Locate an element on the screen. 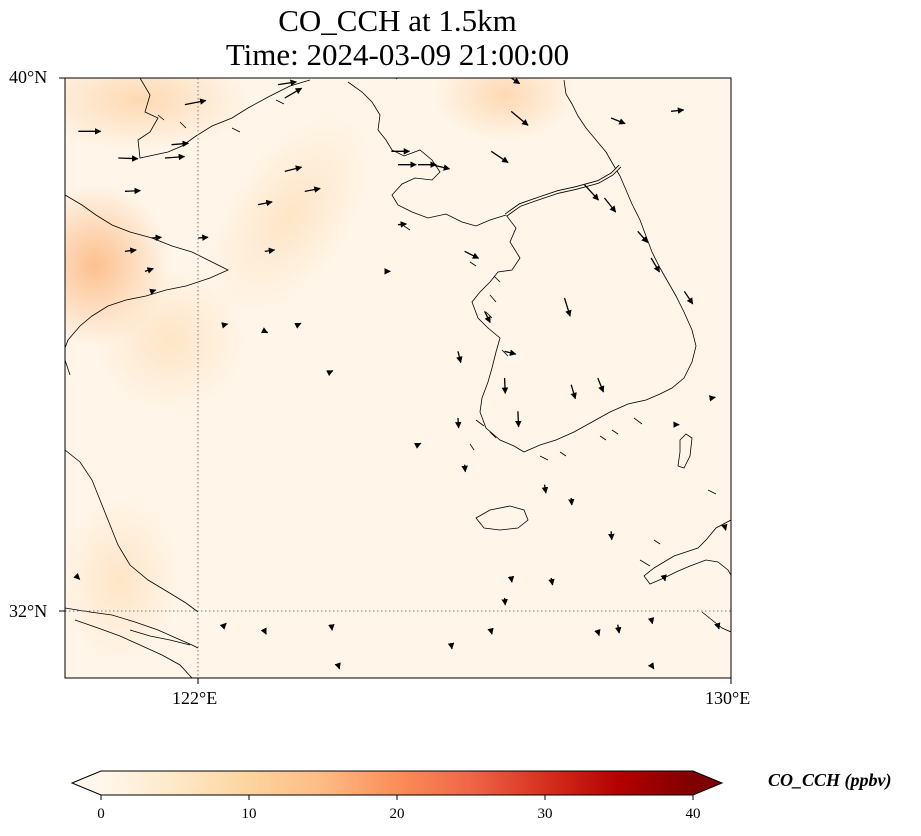  colorbar is located at coordinates (397, 785).